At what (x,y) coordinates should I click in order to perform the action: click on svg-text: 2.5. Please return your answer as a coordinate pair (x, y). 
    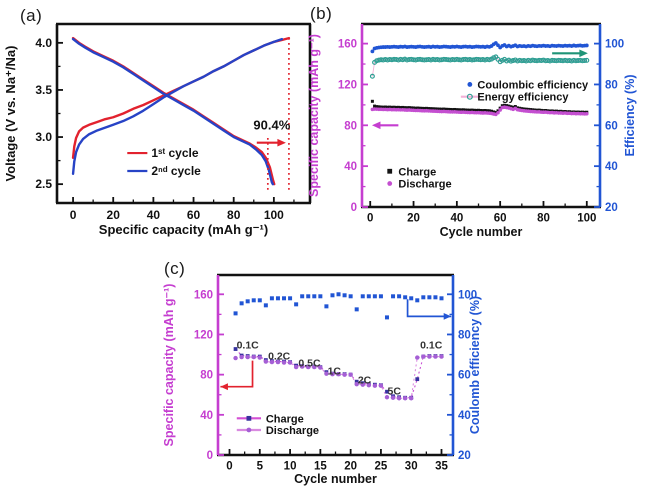
    Looking at the image, I should click on (43, 184).